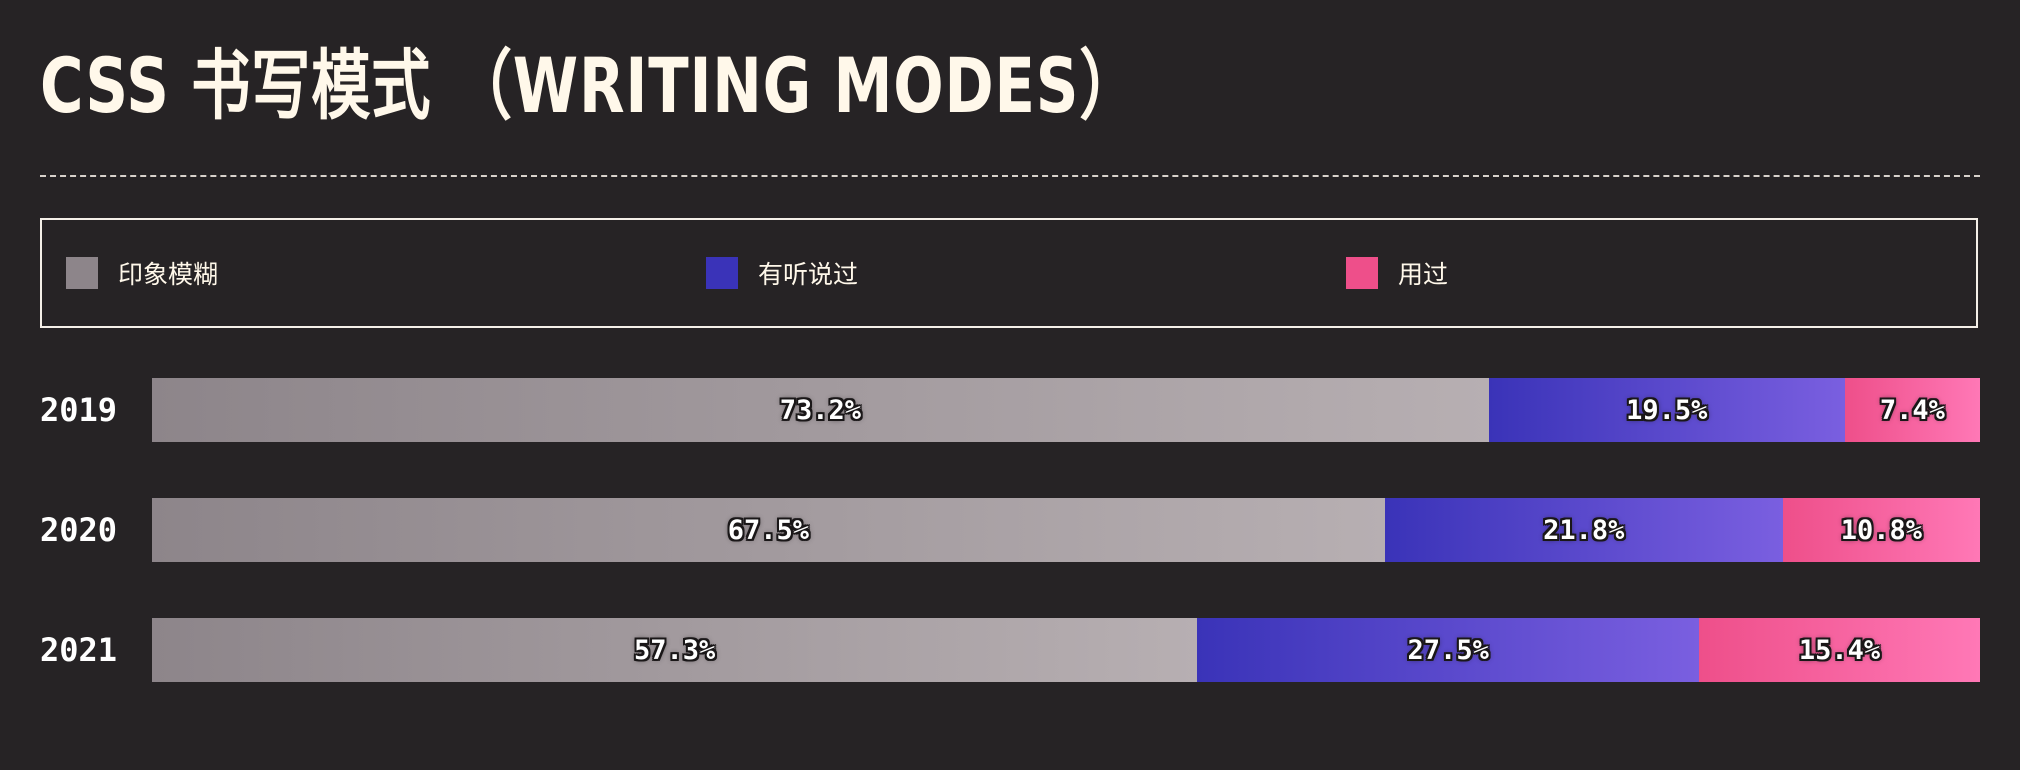 This screenshot has height=770, width=2020. I want to click on bar-segment-2020-heard: 21.8%, so click(1584, 530).